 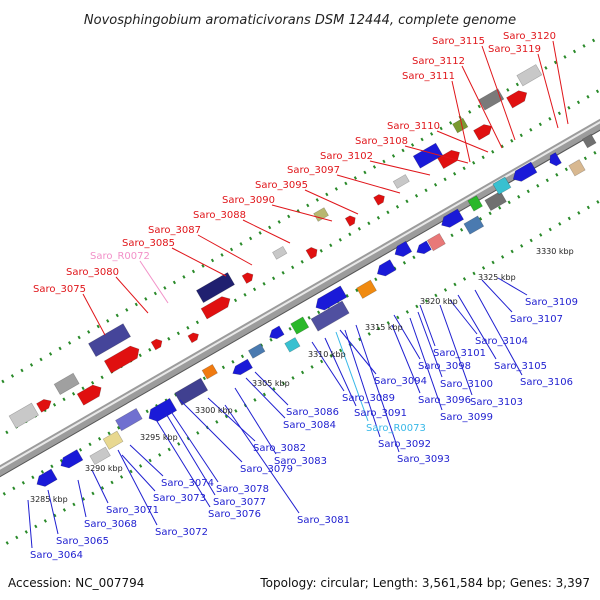 What do you see at coordinates (497, 277) in the screenshot?
I see `kbp-label-9: 3325 kbp` at bounding box center [497, 277].